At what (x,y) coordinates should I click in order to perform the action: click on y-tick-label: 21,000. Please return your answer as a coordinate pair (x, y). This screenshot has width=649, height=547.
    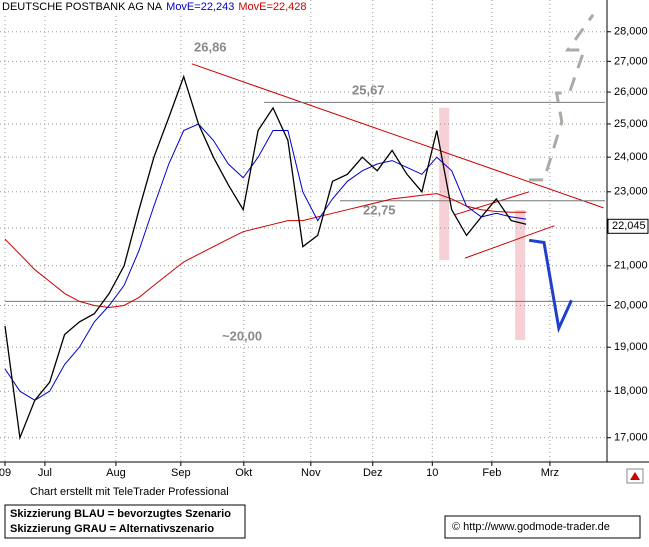
    Looking at the image, I should click on (631, 266).